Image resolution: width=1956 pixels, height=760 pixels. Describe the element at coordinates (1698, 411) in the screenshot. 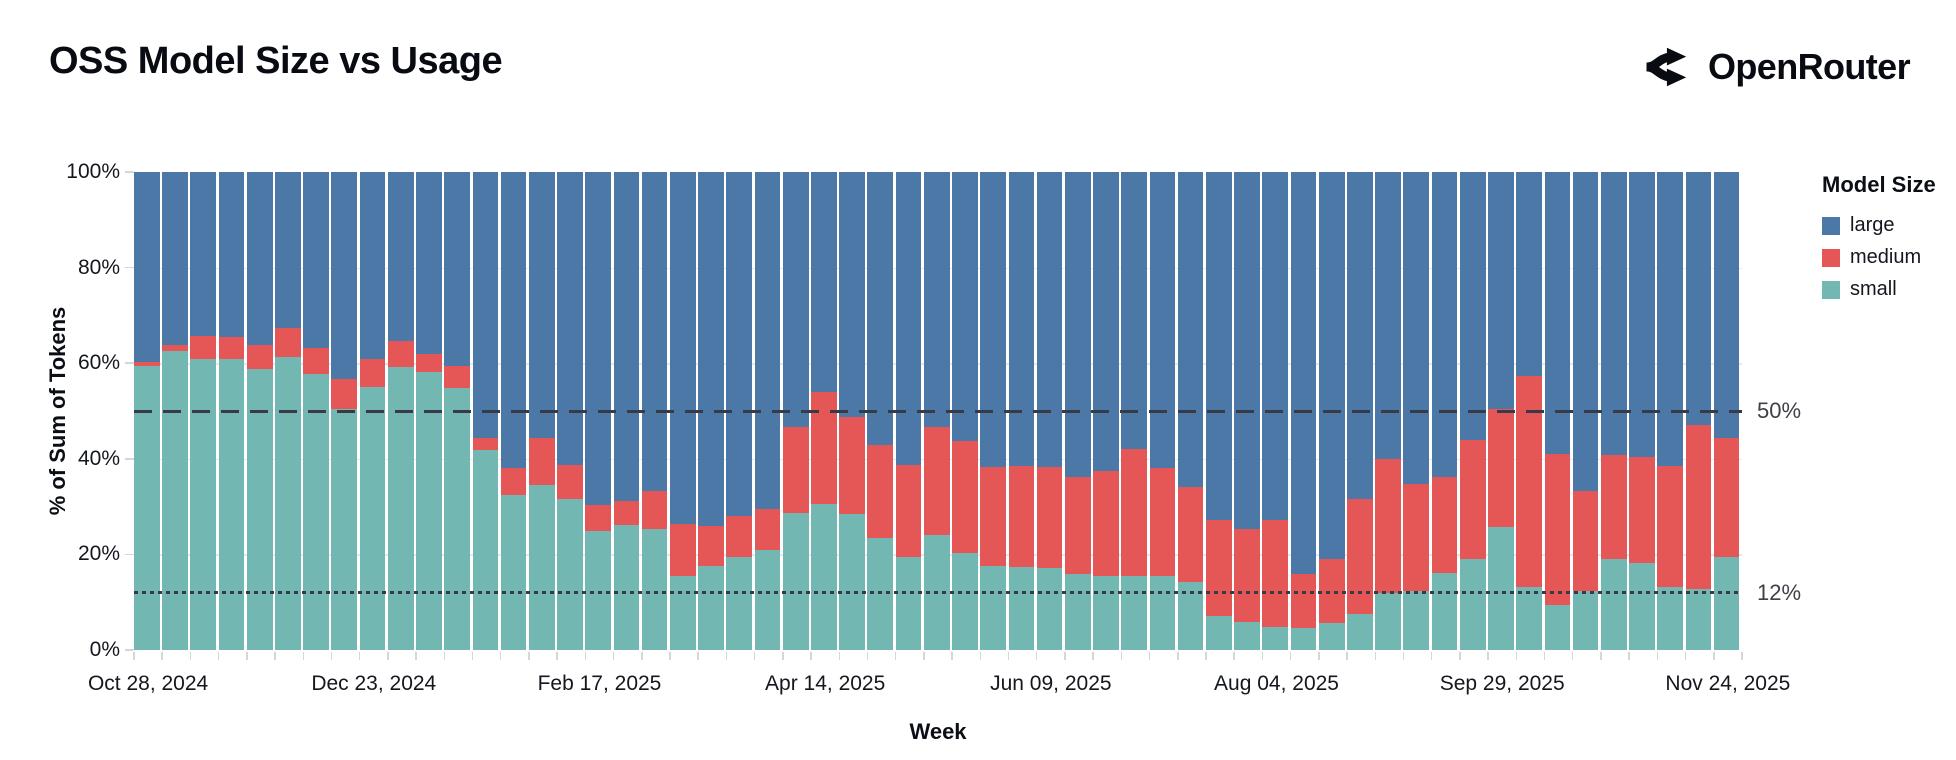

I see `bar-nov-17-2025` at that location.